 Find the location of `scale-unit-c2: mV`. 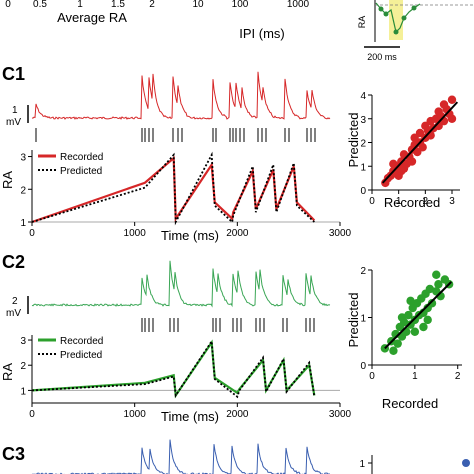

scale-unit-c2: mV is located at coordinates (13, 313).